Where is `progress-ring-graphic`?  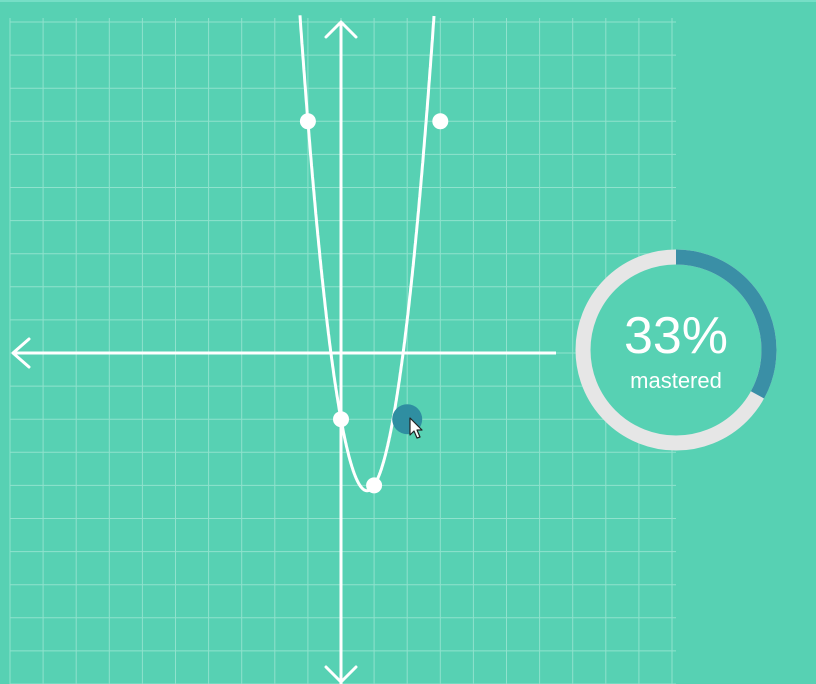
progress-ring-graphic is located at coordinates (676, 350).